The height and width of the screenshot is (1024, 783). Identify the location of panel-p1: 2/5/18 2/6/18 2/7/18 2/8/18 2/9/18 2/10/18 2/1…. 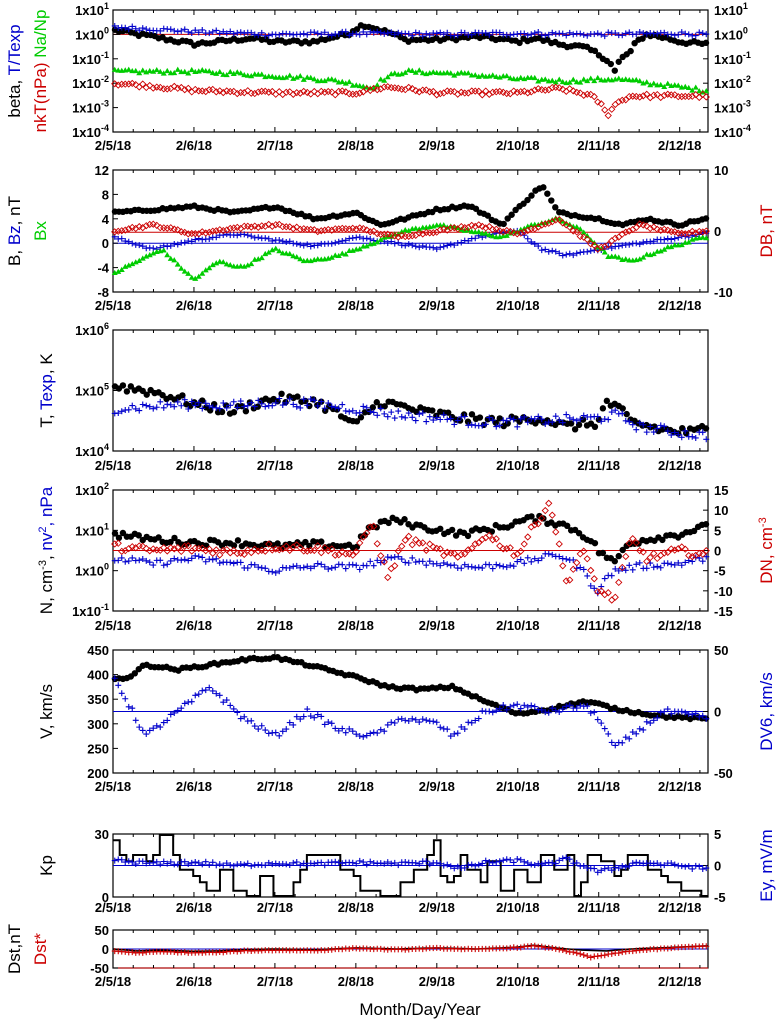
(378, 77).